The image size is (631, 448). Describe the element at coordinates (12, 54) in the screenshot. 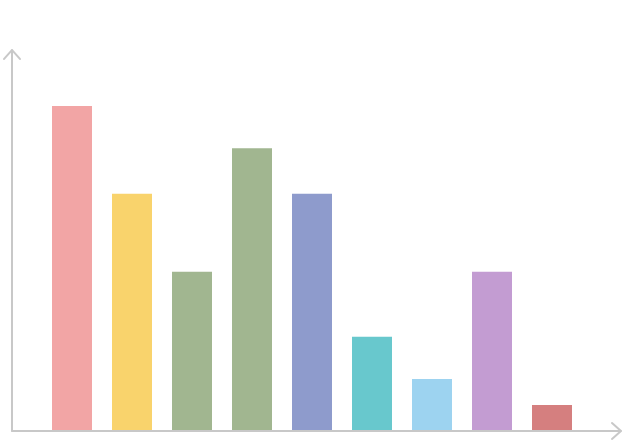

I see `y-axis-arrow-icon` at that location.